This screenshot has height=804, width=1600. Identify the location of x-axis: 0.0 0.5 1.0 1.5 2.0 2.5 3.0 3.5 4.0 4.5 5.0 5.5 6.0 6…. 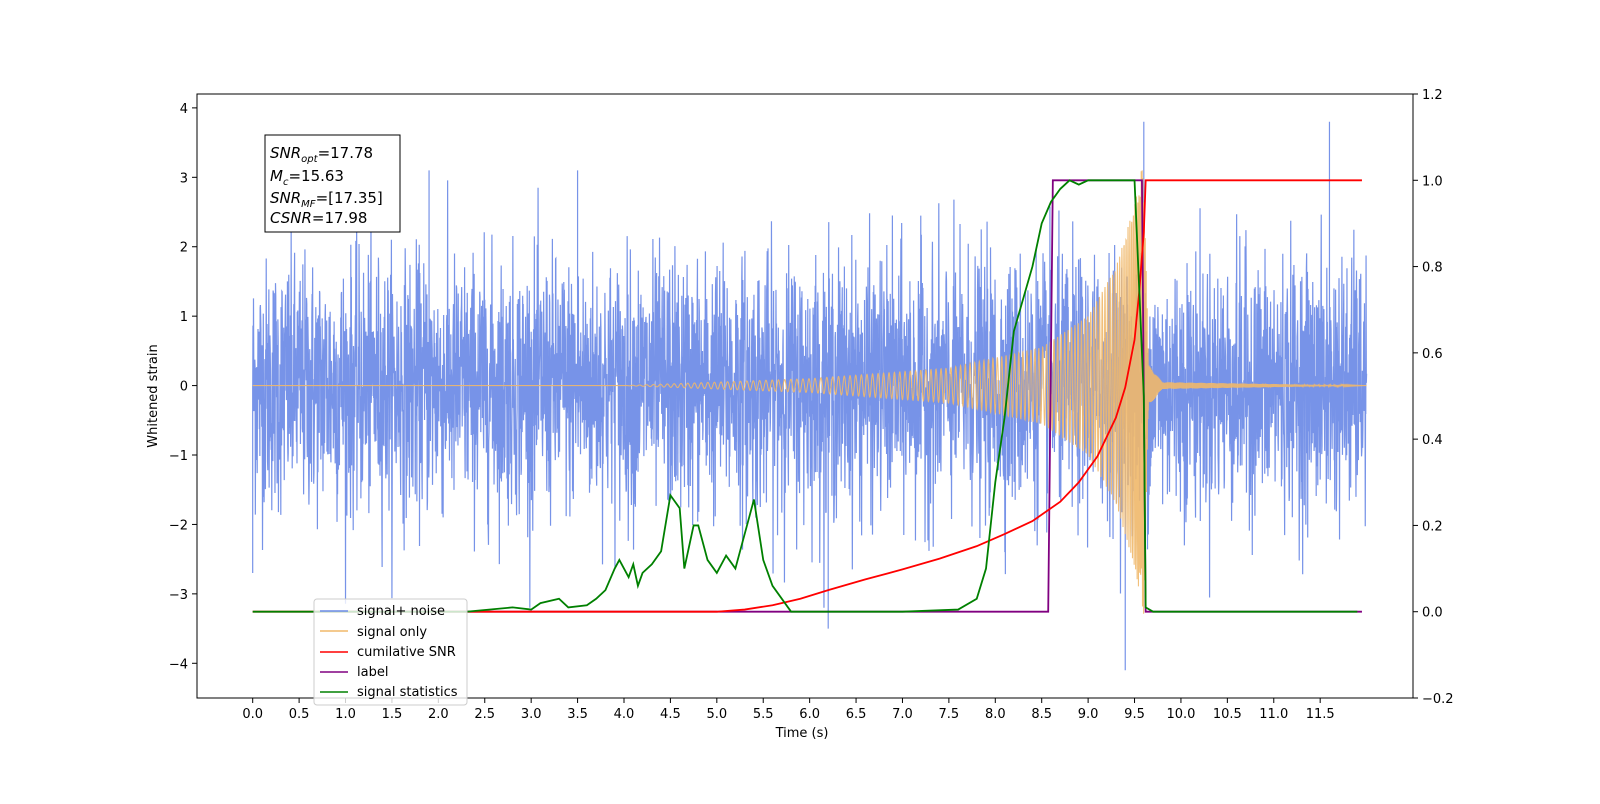
(788, 710).